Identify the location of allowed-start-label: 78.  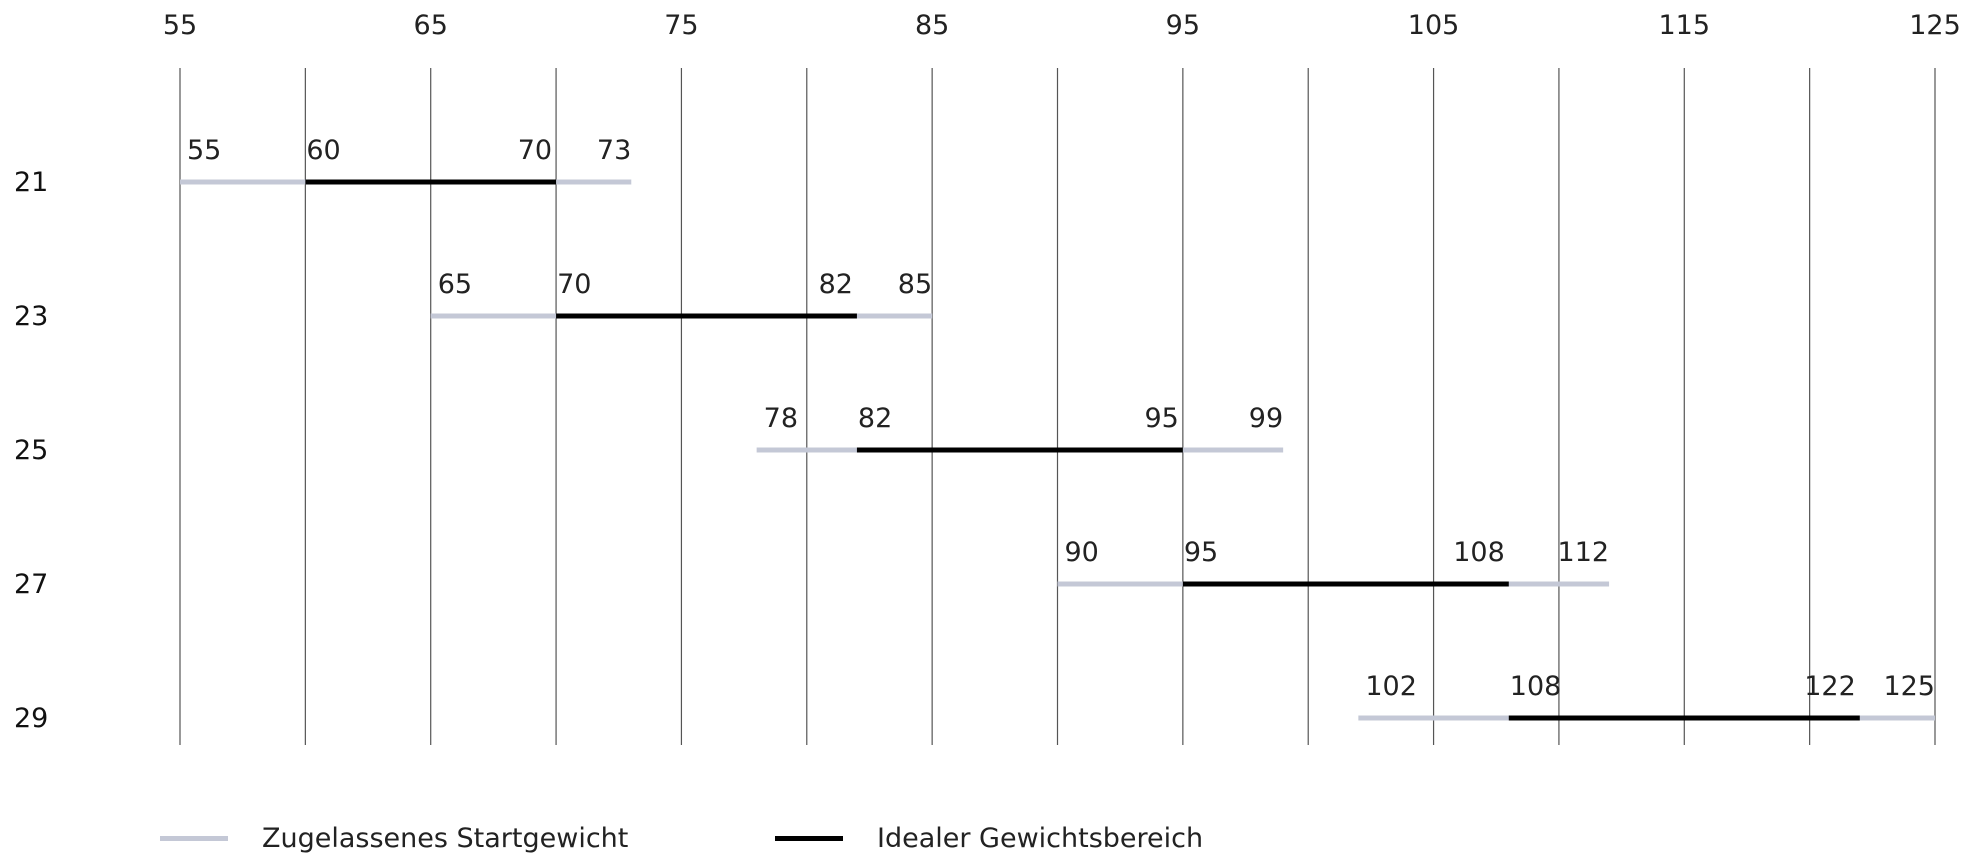
(781, 418).